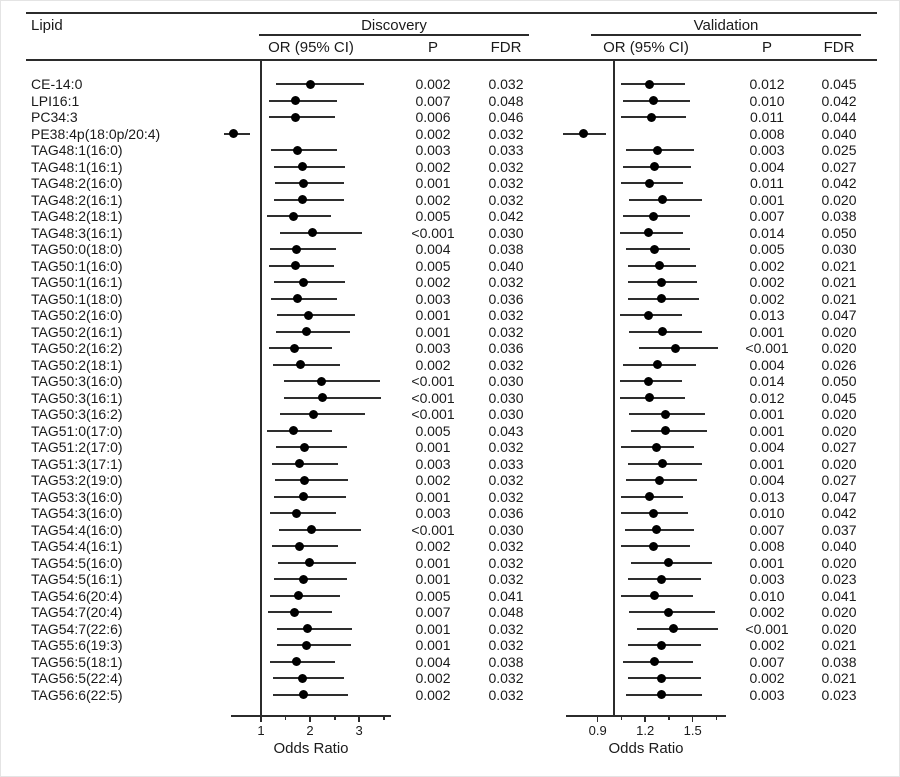  I want to click on header-rule, so click(451, 60).